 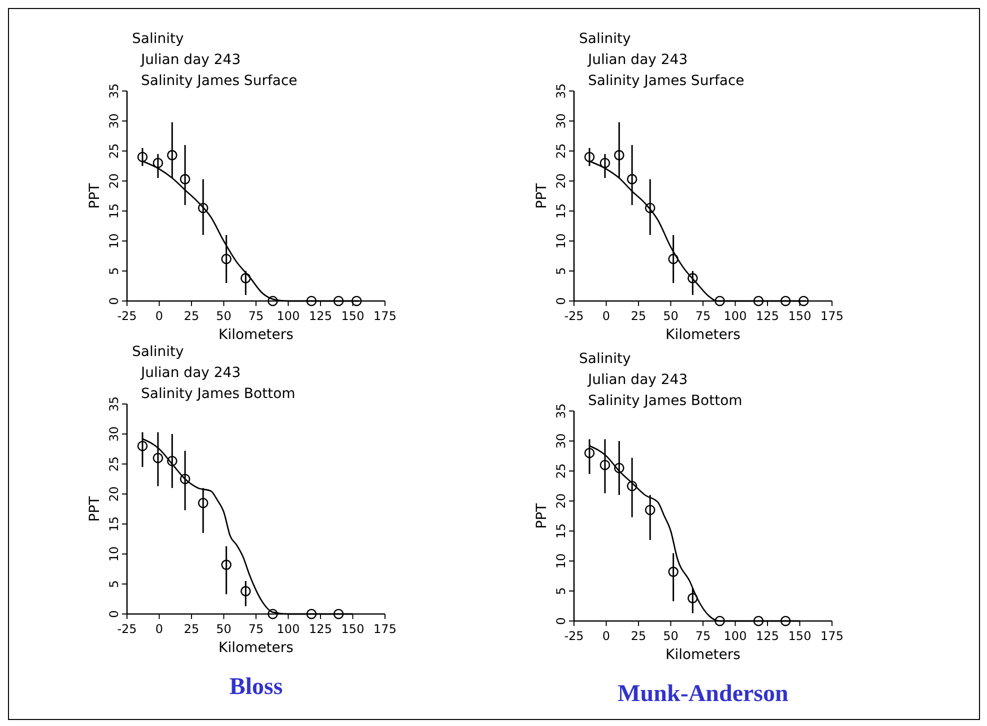 What do you see at coordinates (574, 316) in the screenshot?
I see `x-tick-label: -25` at bounding box center [574, 316].